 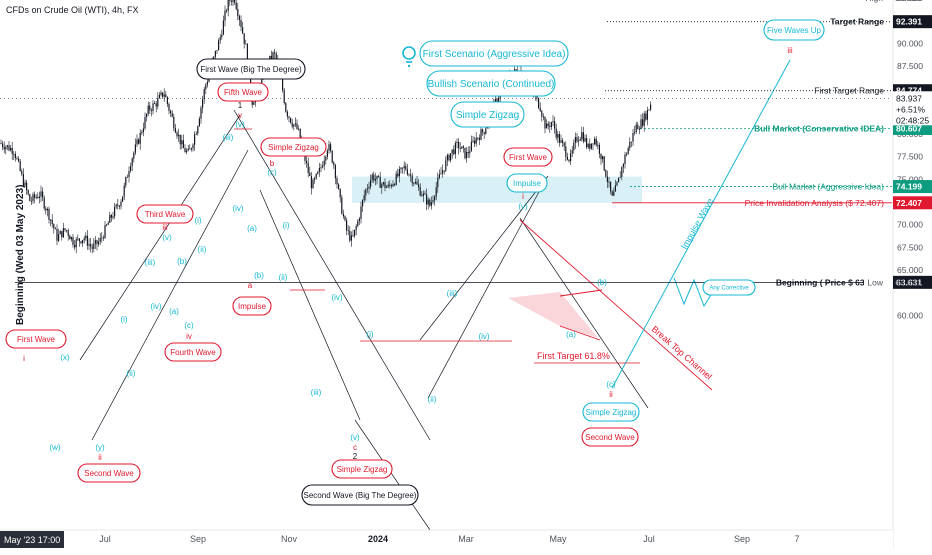 I want to click on price-tag-value: 74.199, so click(x=909, y=187).